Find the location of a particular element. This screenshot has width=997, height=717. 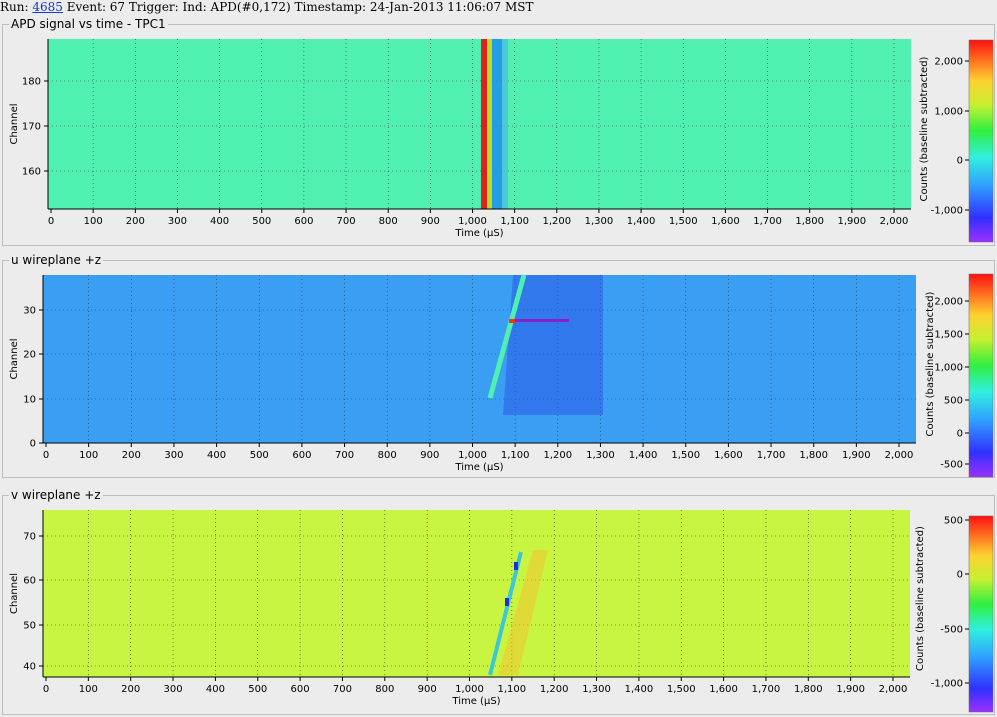

z-tick-label: 1,500 is located at coordinates (948, 335).